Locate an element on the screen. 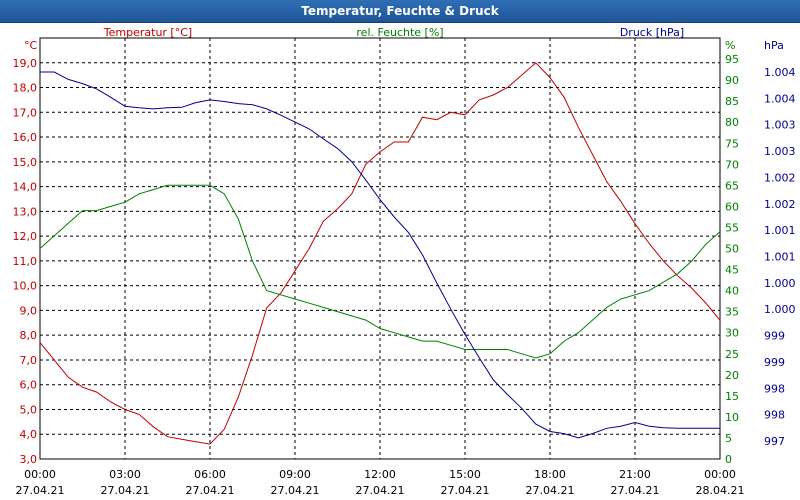 The height and width of the screenshot is (500, 800). y-tick-temperature: 6,0 is located at coordinates (29, 385).